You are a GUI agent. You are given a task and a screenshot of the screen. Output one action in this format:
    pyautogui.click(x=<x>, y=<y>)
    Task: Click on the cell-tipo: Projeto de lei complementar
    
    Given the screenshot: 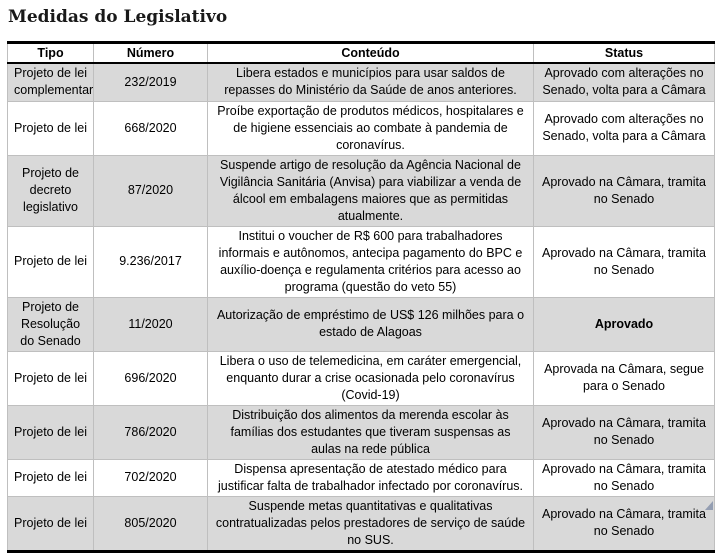 What is the action you would take?
    pyautogui.click(x=50, y=82)
    